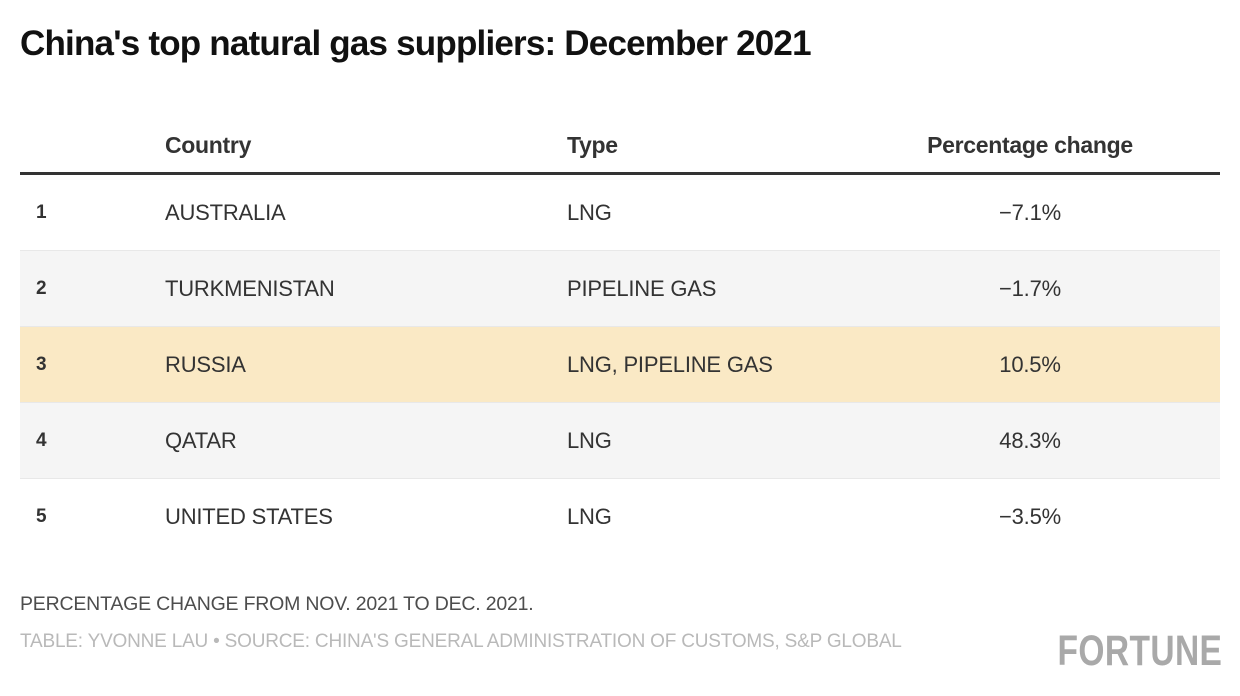 The image size is (1240, 696). What do you see at coordinates (642, 288) in the screenshot?
I see `type-cell: PIPELINE GAS` at bounding box center [642, 288].